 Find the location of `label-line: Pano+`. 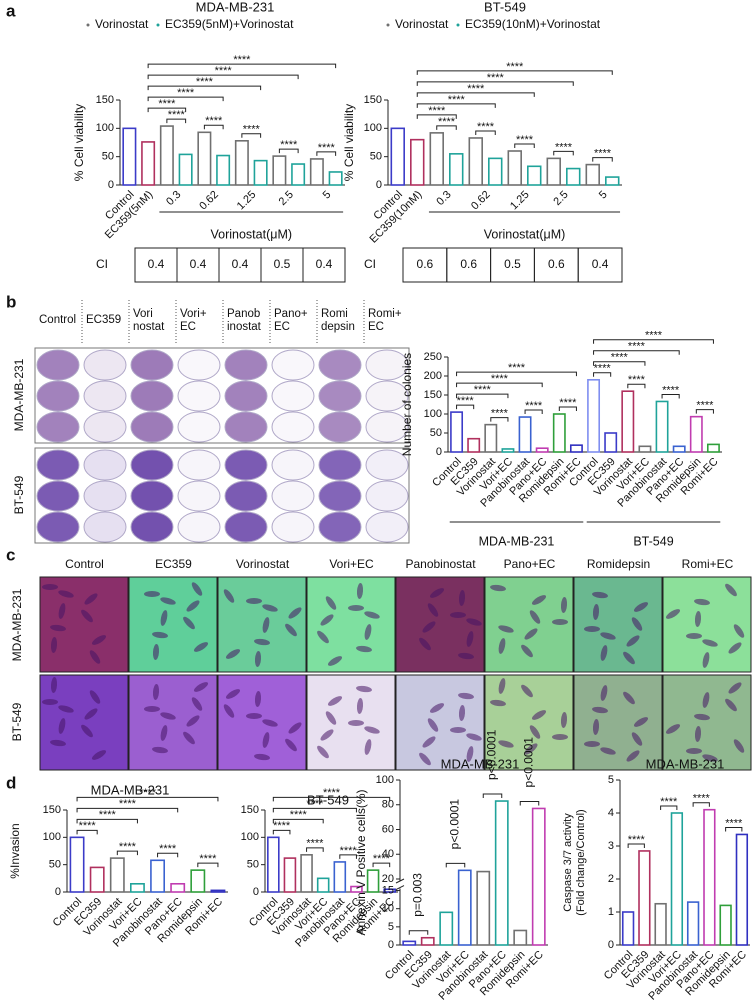

label-line: Pano+ is located at coordinates (291, 314).